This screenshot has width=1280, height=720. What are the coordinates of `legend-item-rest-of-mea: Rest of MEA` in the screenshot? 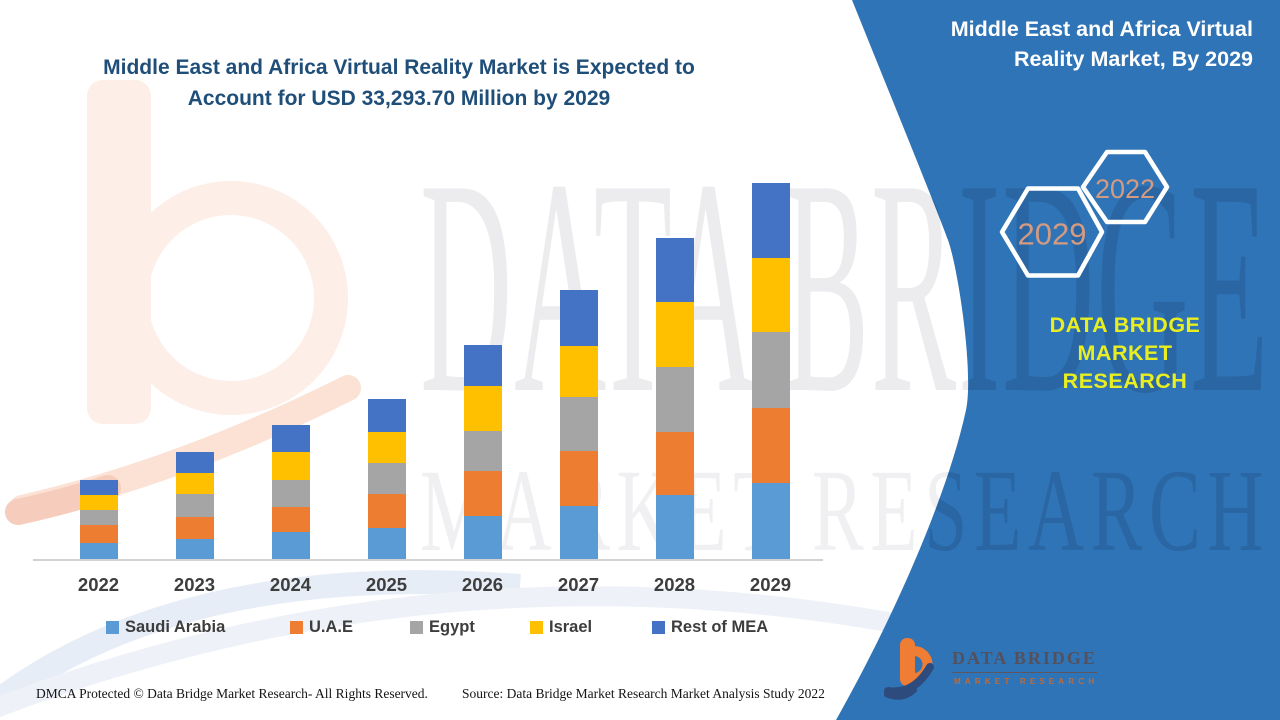 It's located at (710, 627).